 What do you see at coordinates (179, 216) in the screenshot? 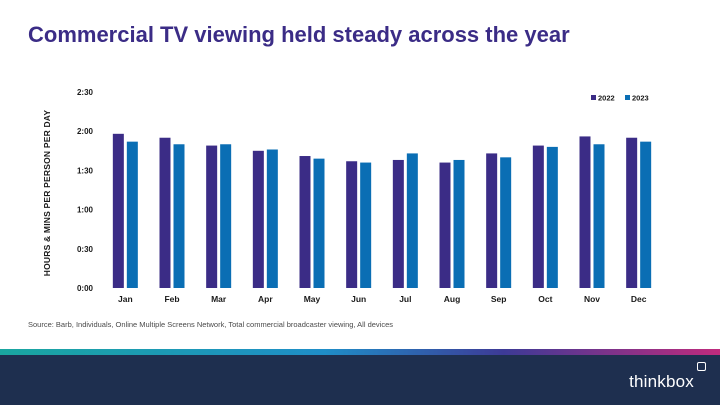
I see `bar-2023-feb` at bounding box center [179, 216].